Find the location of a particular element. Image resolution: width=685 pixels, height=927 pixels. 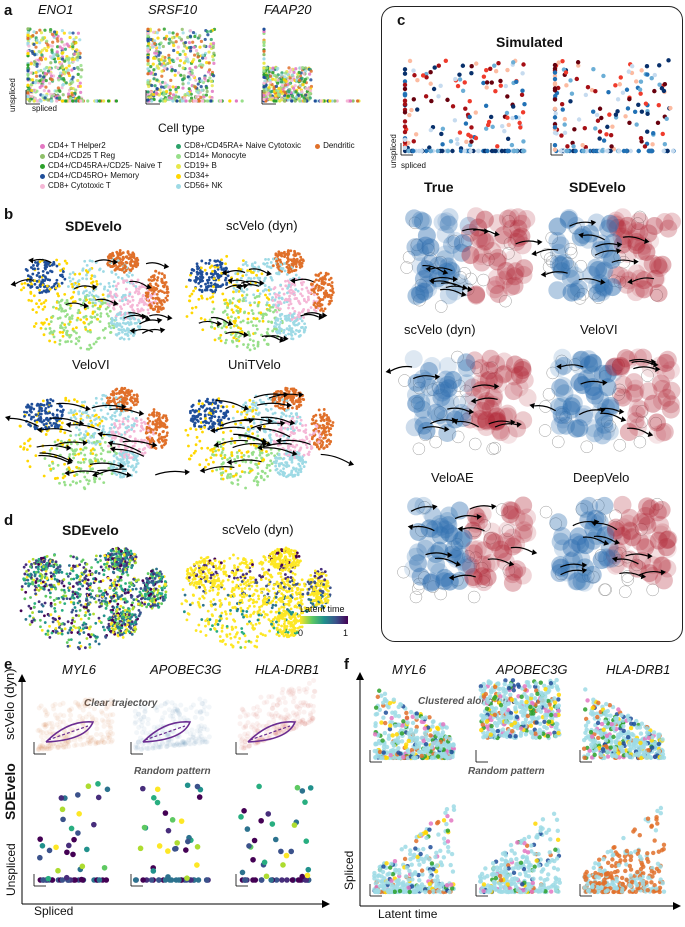

legend-label: CD4+/CD25 T Reg is located at coordinates (82, 155).